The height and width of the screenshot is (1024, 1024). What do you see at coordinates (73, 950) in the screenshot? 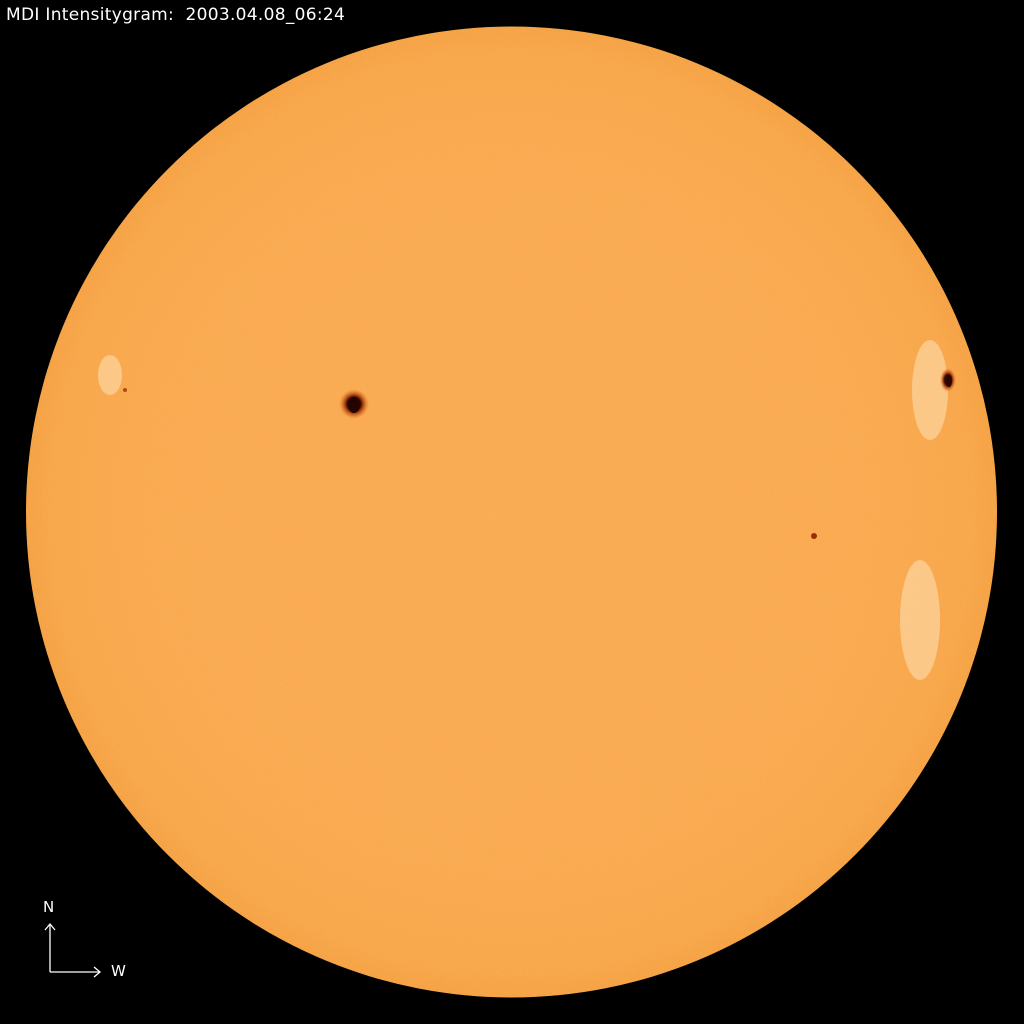
I see `compass-arrows` at bounding box center [73, 950].